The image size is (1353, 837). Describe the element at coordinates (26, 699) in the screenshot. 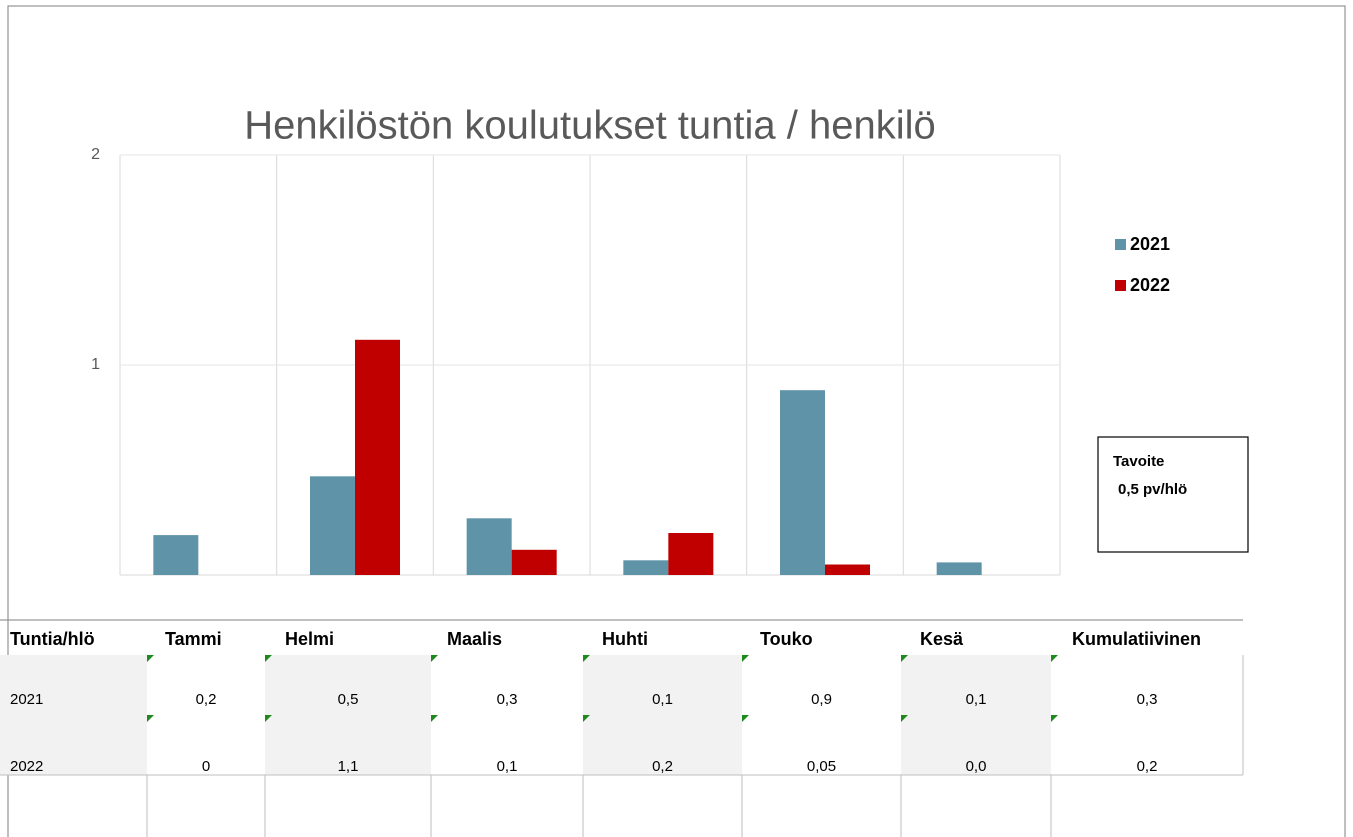

I see `row-label: 2021` at that location.